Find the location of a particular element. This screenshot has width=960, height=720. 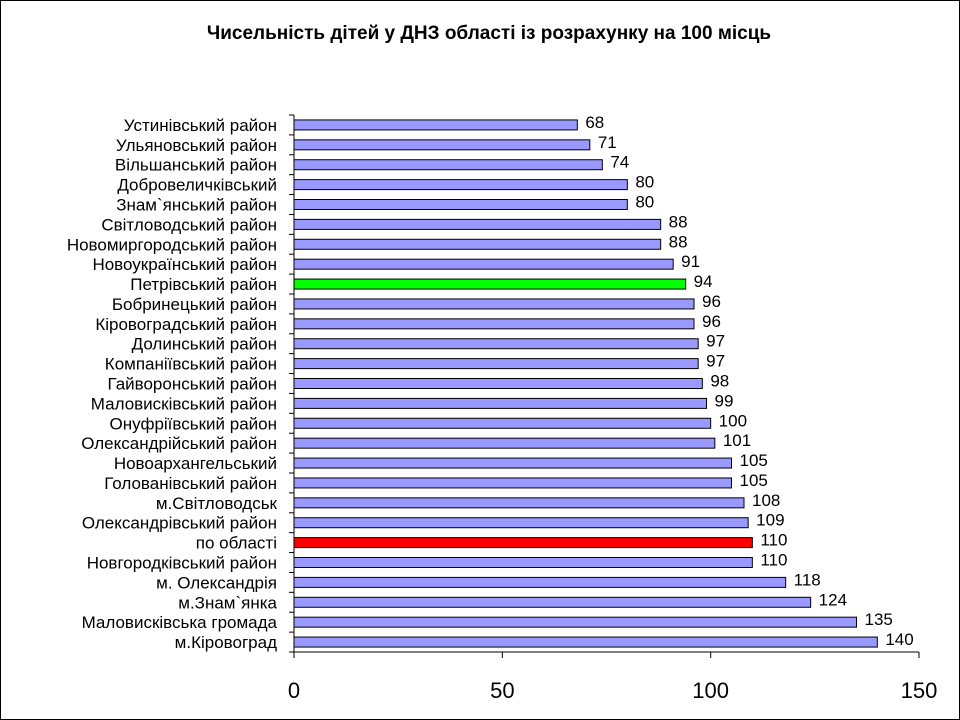

x-tick-label: 0 is located at coordinates (294, 690).